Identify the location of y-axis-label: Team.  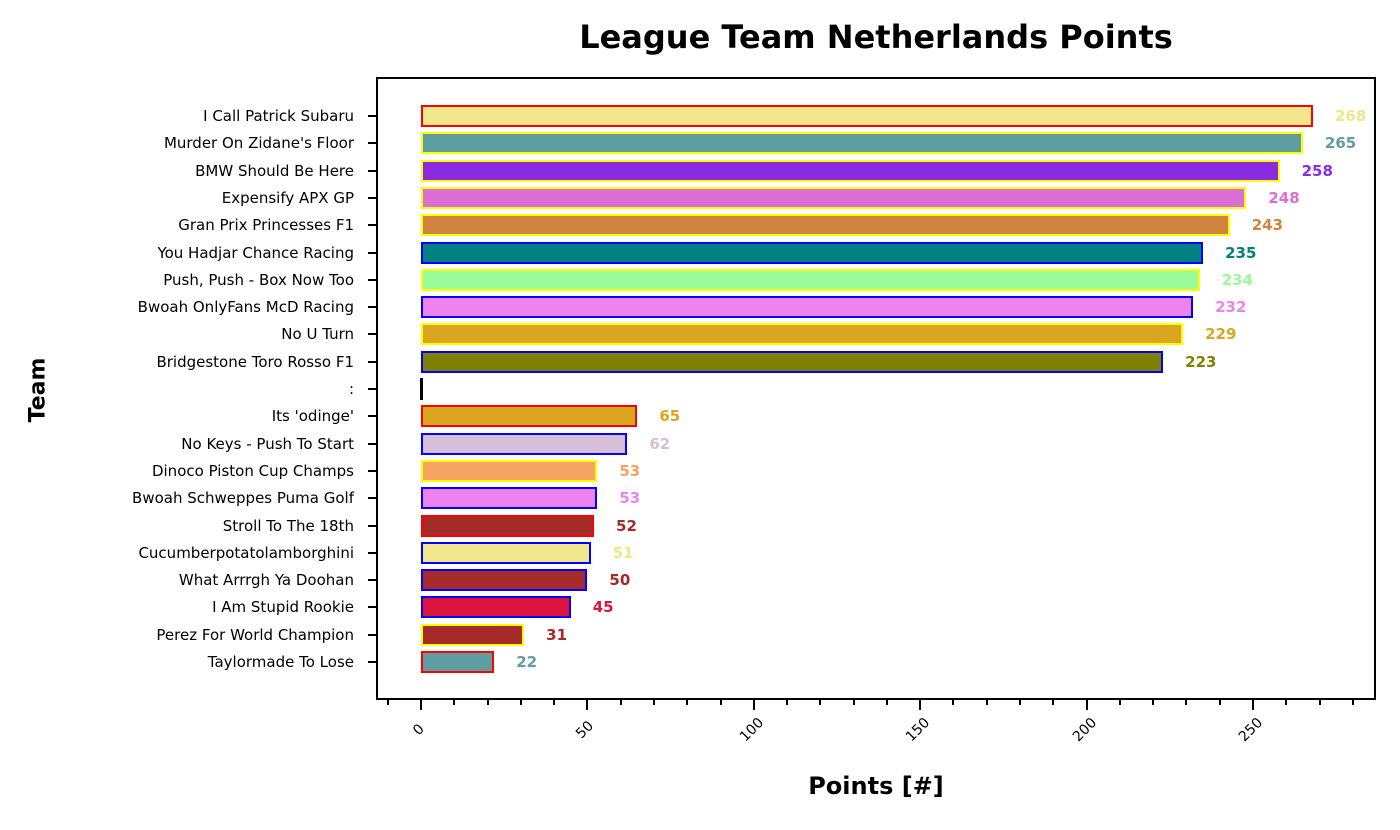
(38, 390).